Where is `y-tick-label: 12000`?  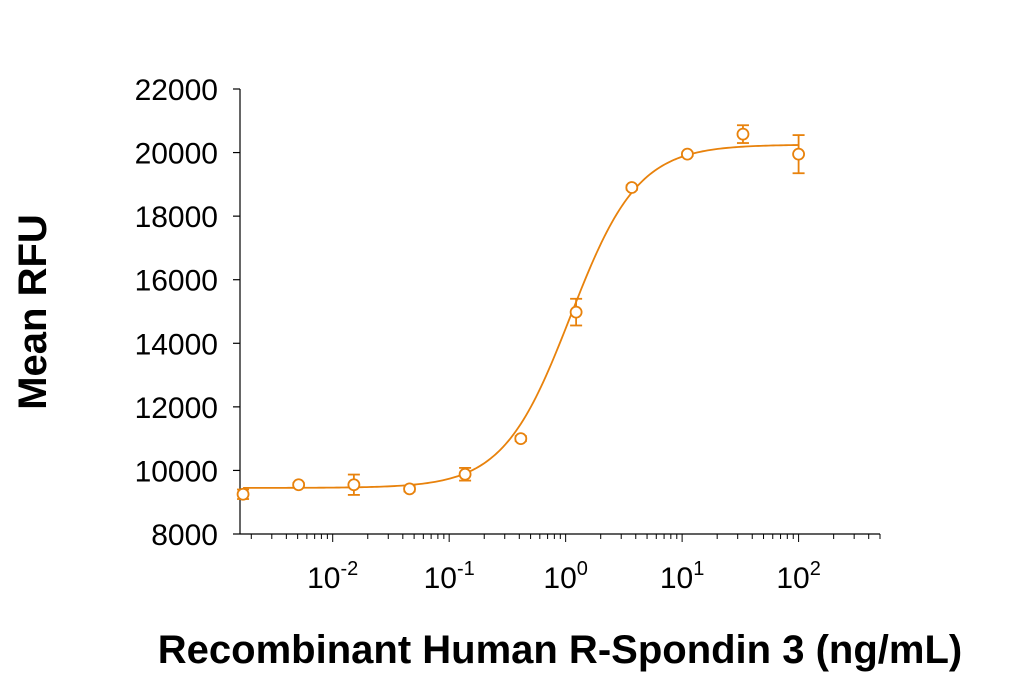
y-tick-label: 12000 is located at coordinates (176, 408).